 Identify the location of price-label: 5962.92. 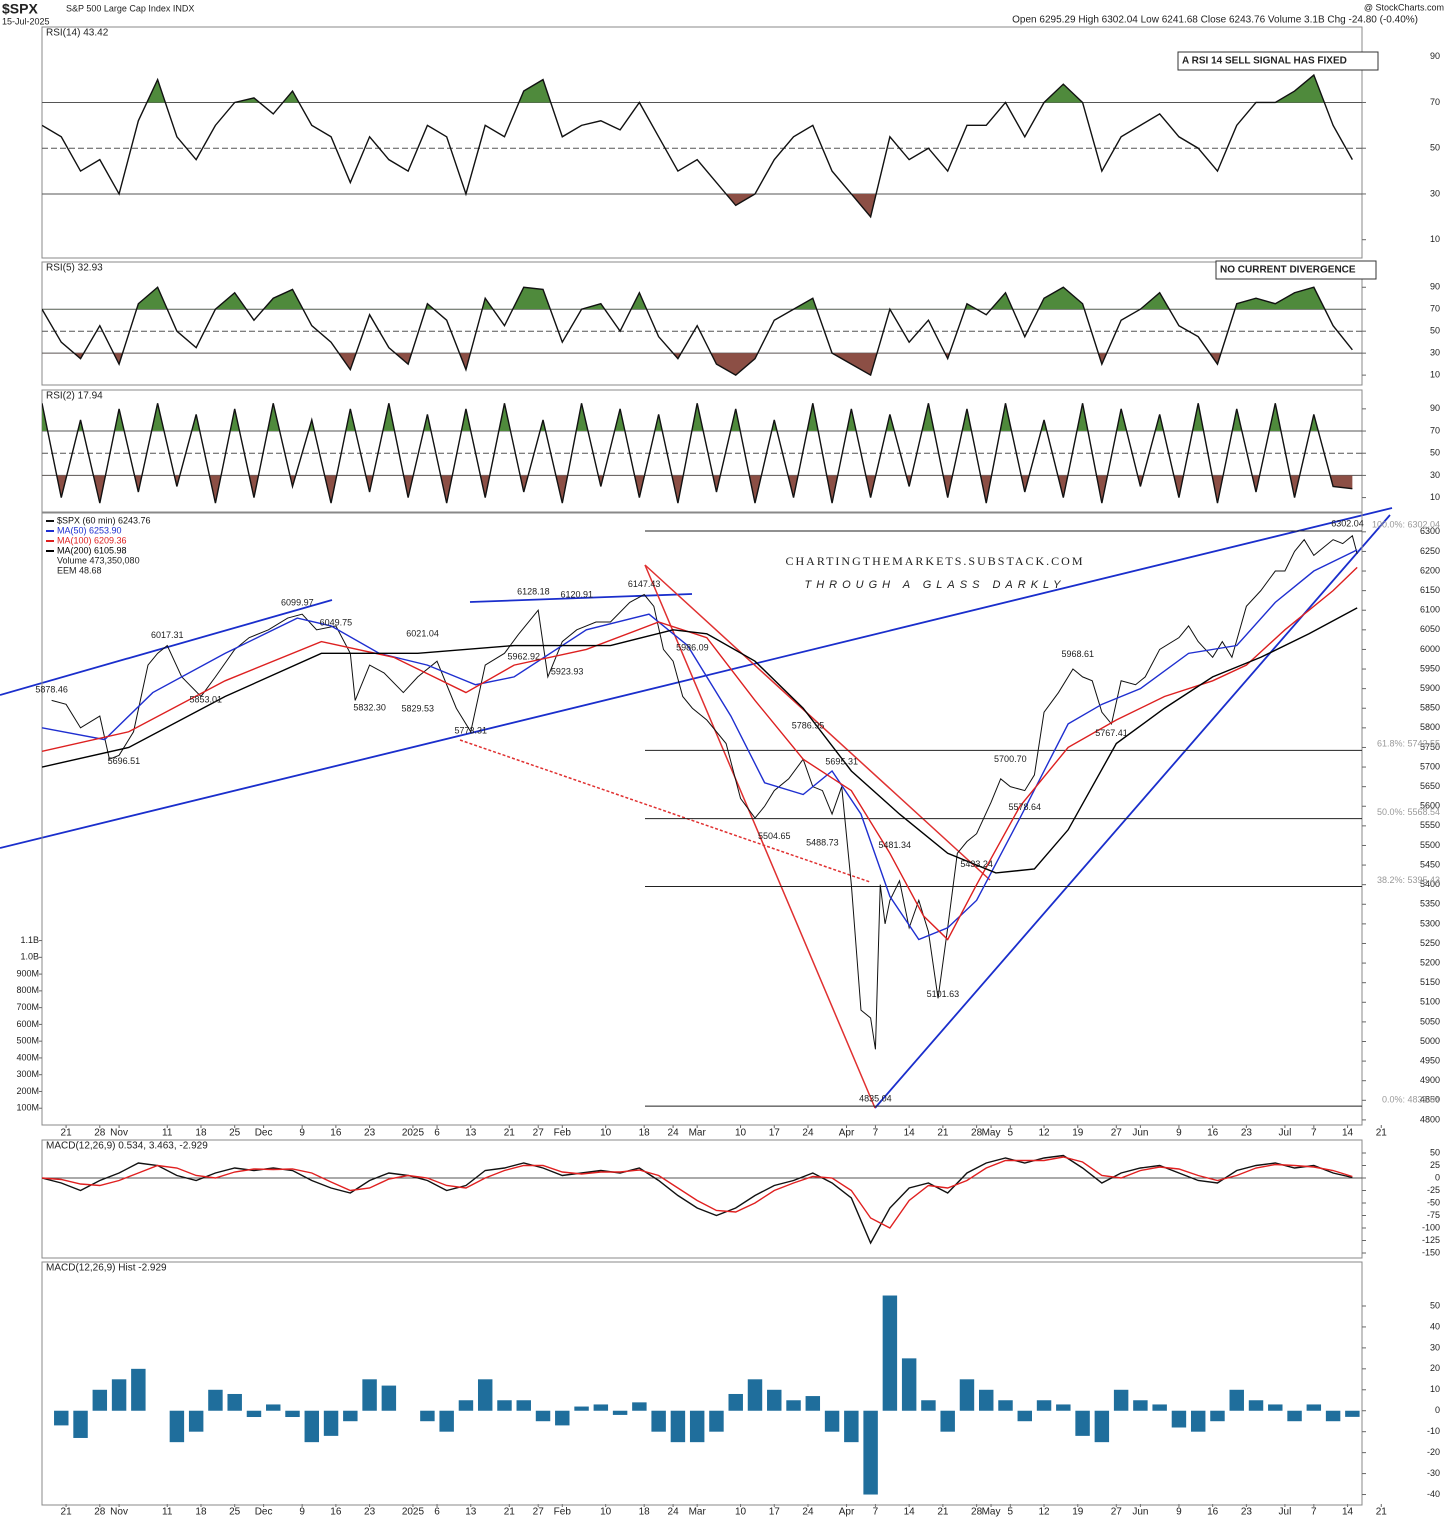
(523, 656).